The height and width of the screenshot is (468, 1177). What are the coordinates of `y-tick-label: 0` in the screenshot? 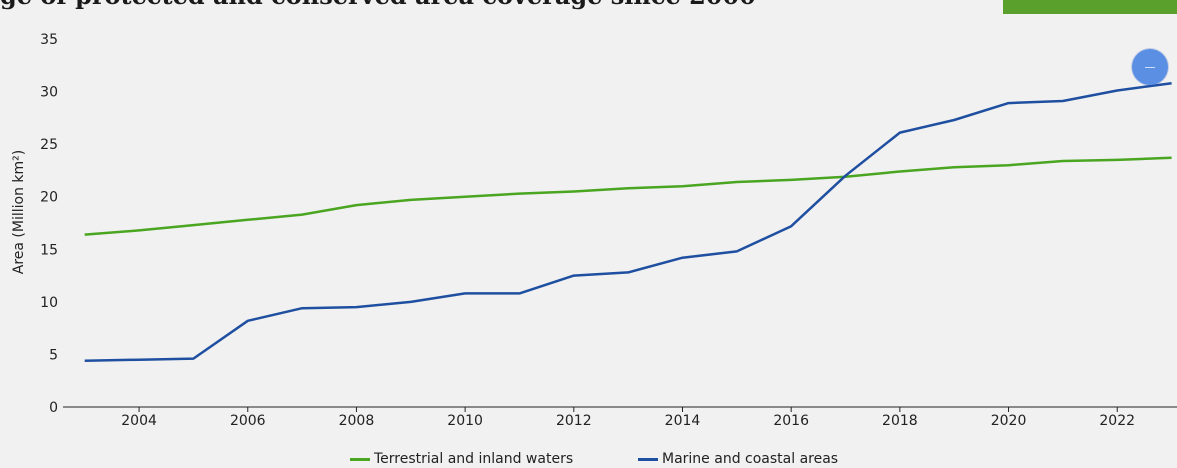 It's located at (53, 408).